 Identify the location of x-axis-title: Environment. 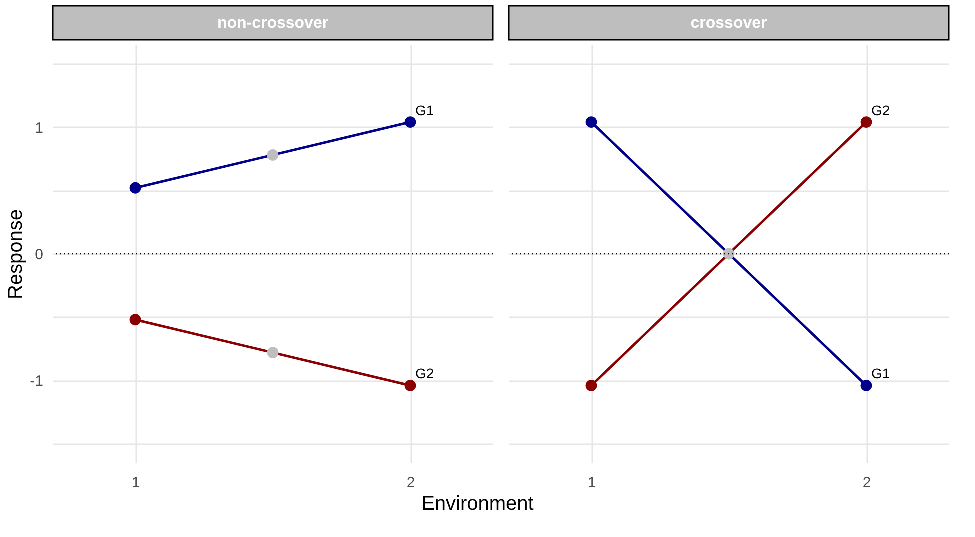
(478, 504).